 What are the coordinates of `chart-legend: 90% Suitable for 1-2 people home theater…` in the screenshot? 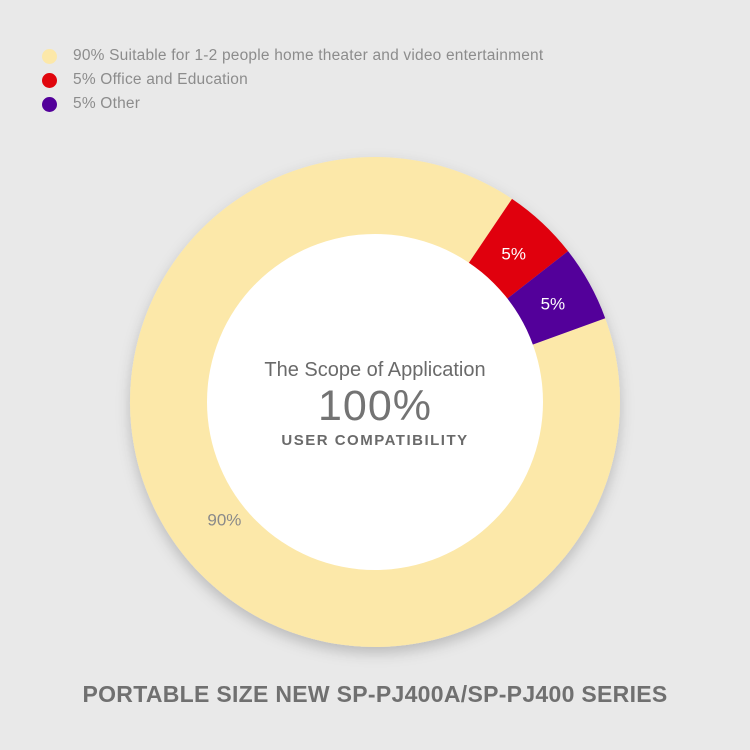 It's located at (292, 80).